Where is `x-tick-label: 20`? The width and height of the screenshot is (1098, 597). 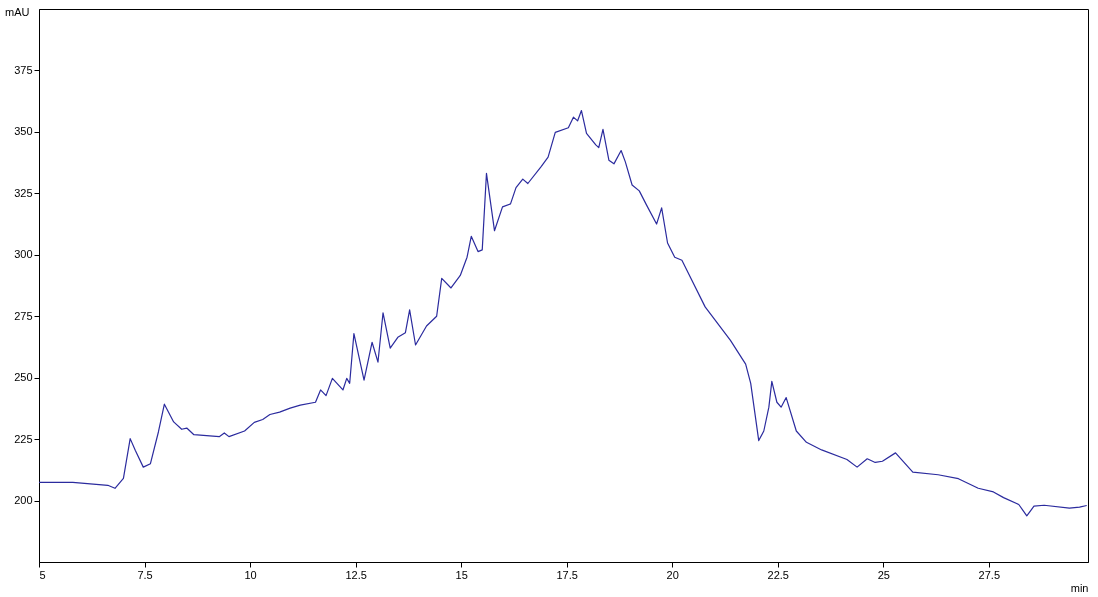
x-tick-label: 20 is located at coordinates (672, 574).